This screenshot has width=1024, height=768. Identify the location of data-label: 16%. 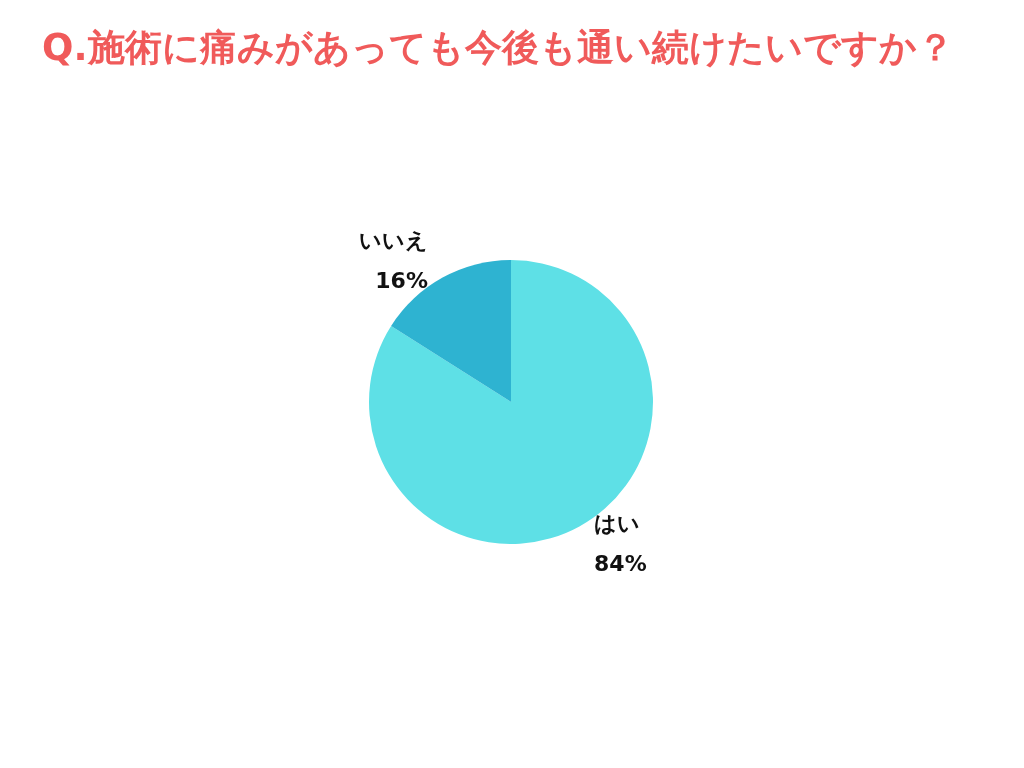
(401, 280).